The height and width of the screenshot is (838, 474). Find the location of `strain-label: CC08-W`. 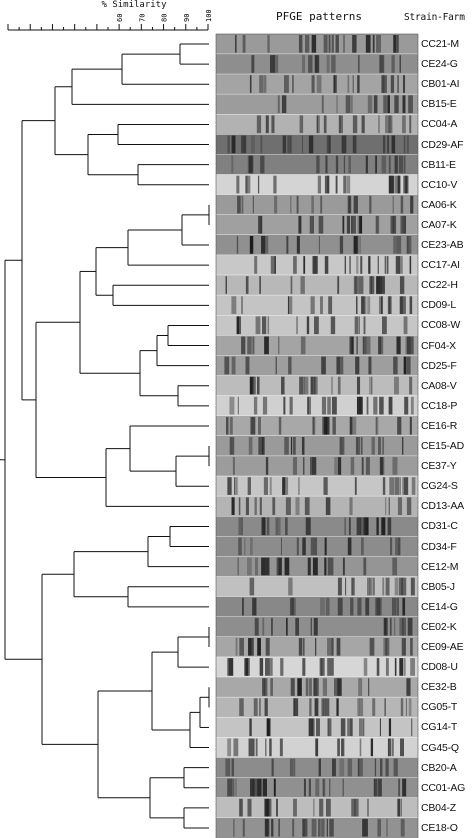

strain-label: CC08-W is located at coordinates (441, 325).